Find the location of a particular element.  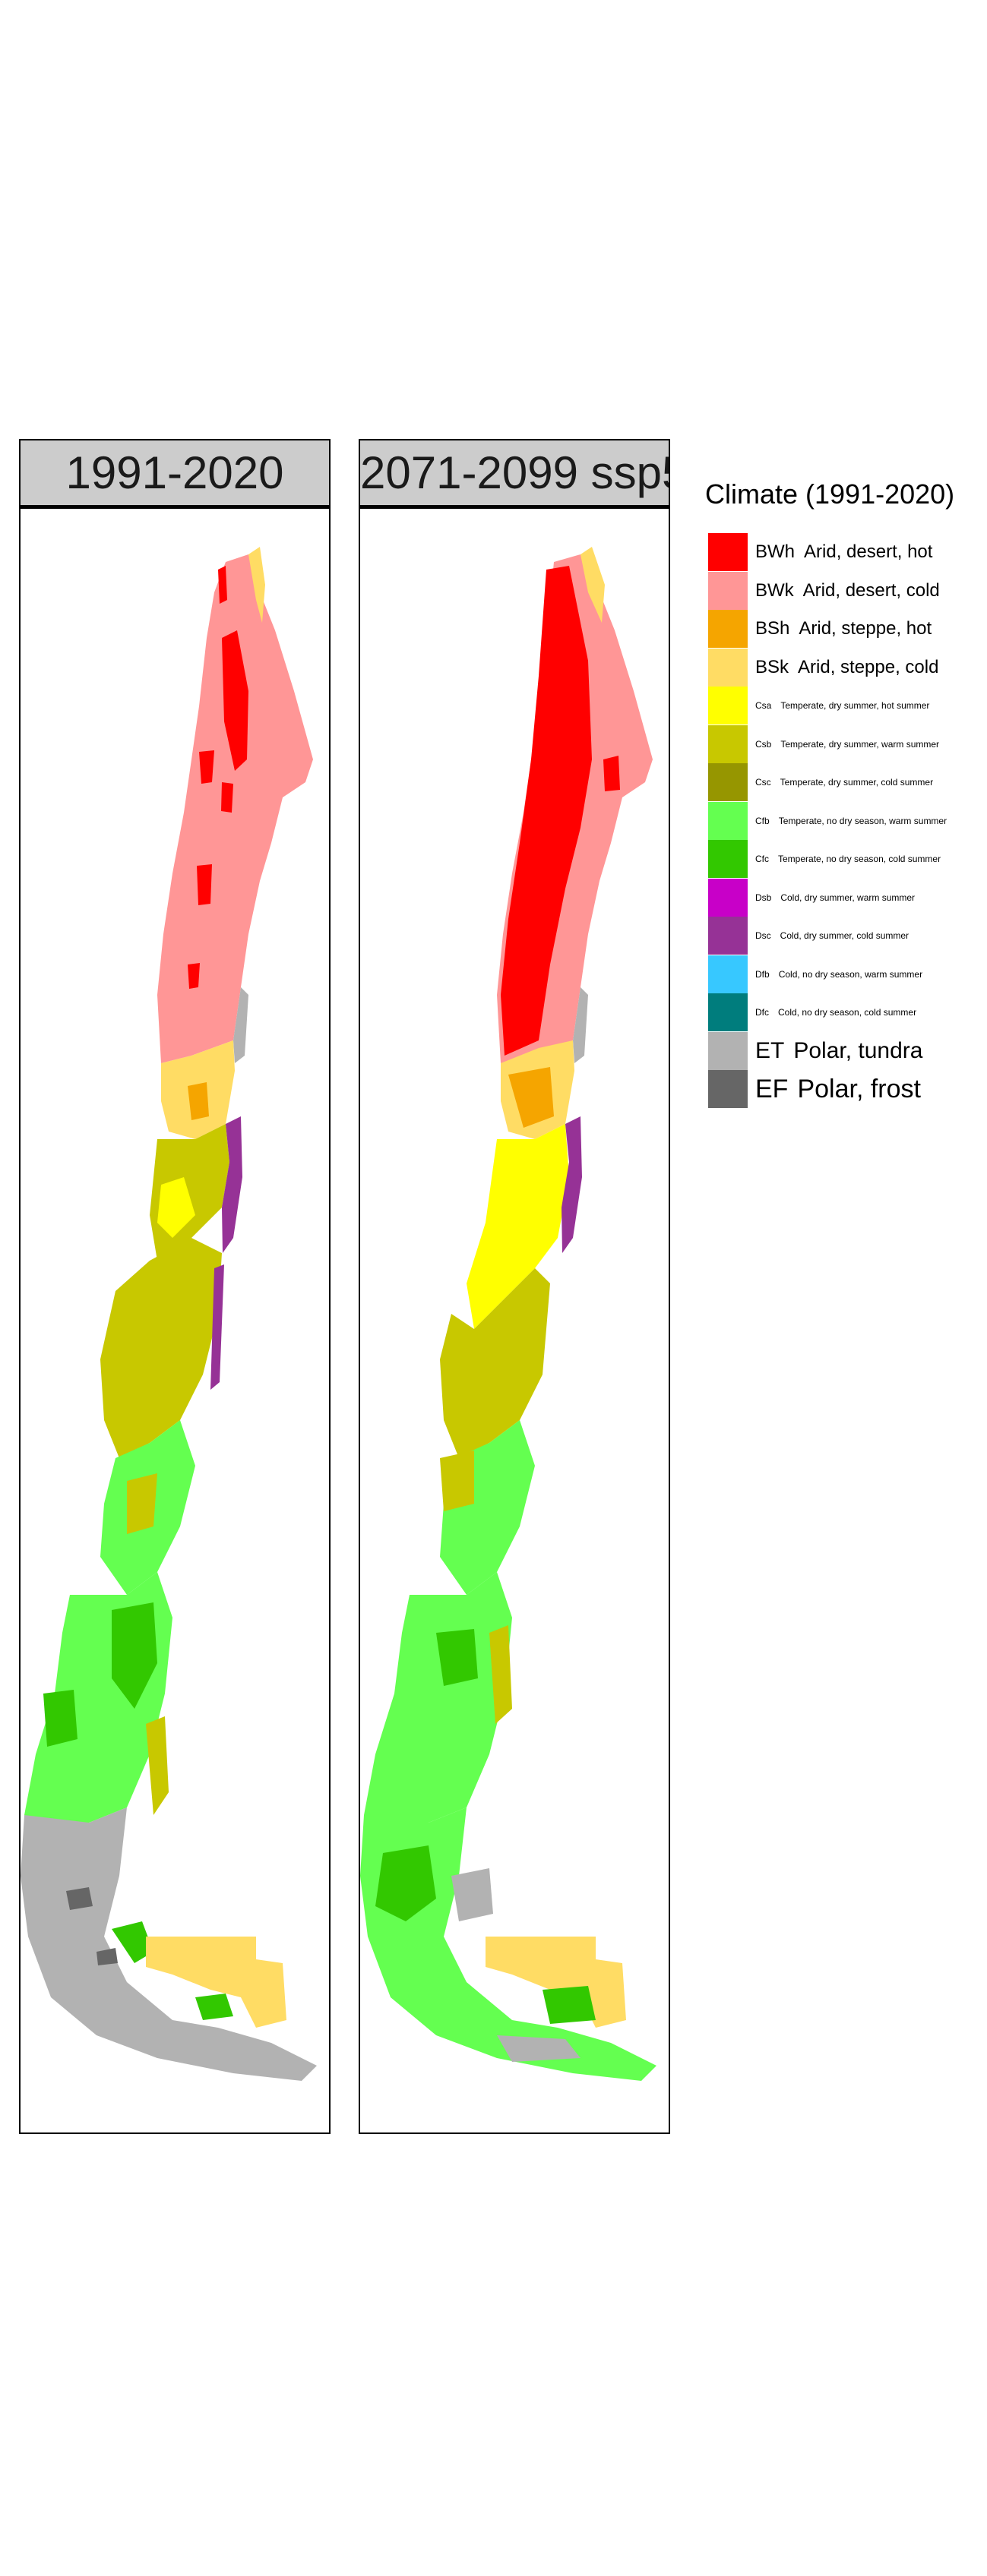

legend-item-dsb: Dsb Cold, dry summer, warm summer is located at coordinates (812, 897).